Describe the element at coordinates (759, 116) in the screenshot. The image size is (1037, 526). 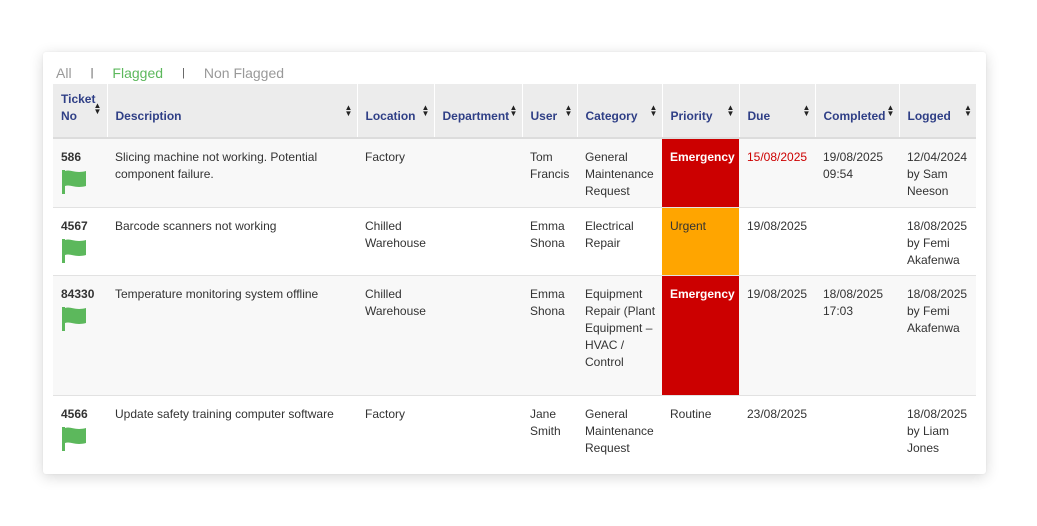
I see `column-header-label: Due` at that location.